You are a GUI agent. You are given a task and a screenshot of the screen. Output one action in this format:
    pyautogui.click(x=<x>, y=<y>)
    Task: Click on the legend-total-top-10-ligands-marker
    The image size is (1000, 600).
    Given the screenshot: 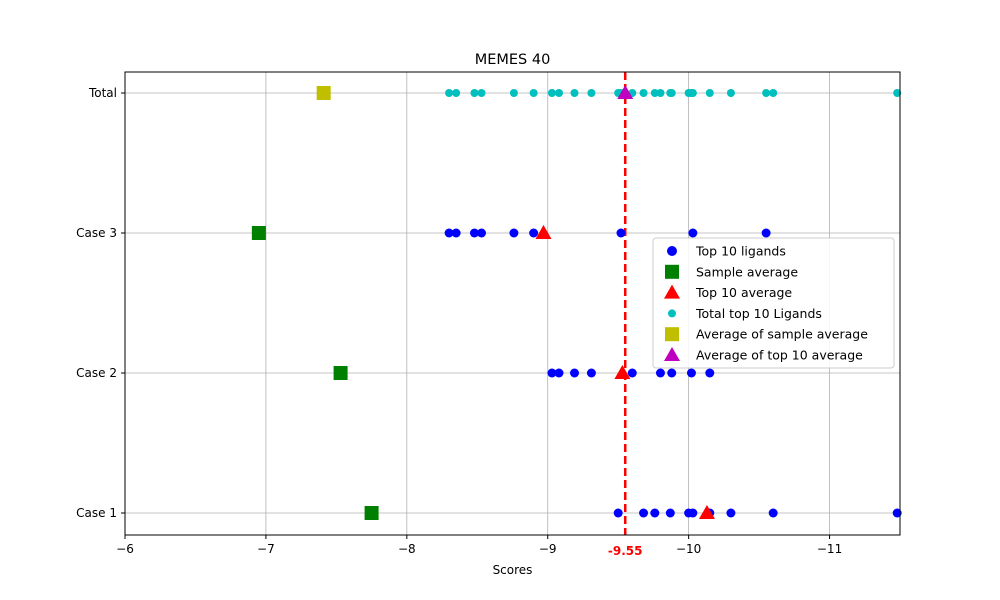 What is the action you would take?
    pyautogui.click(x=672, y=313)
    